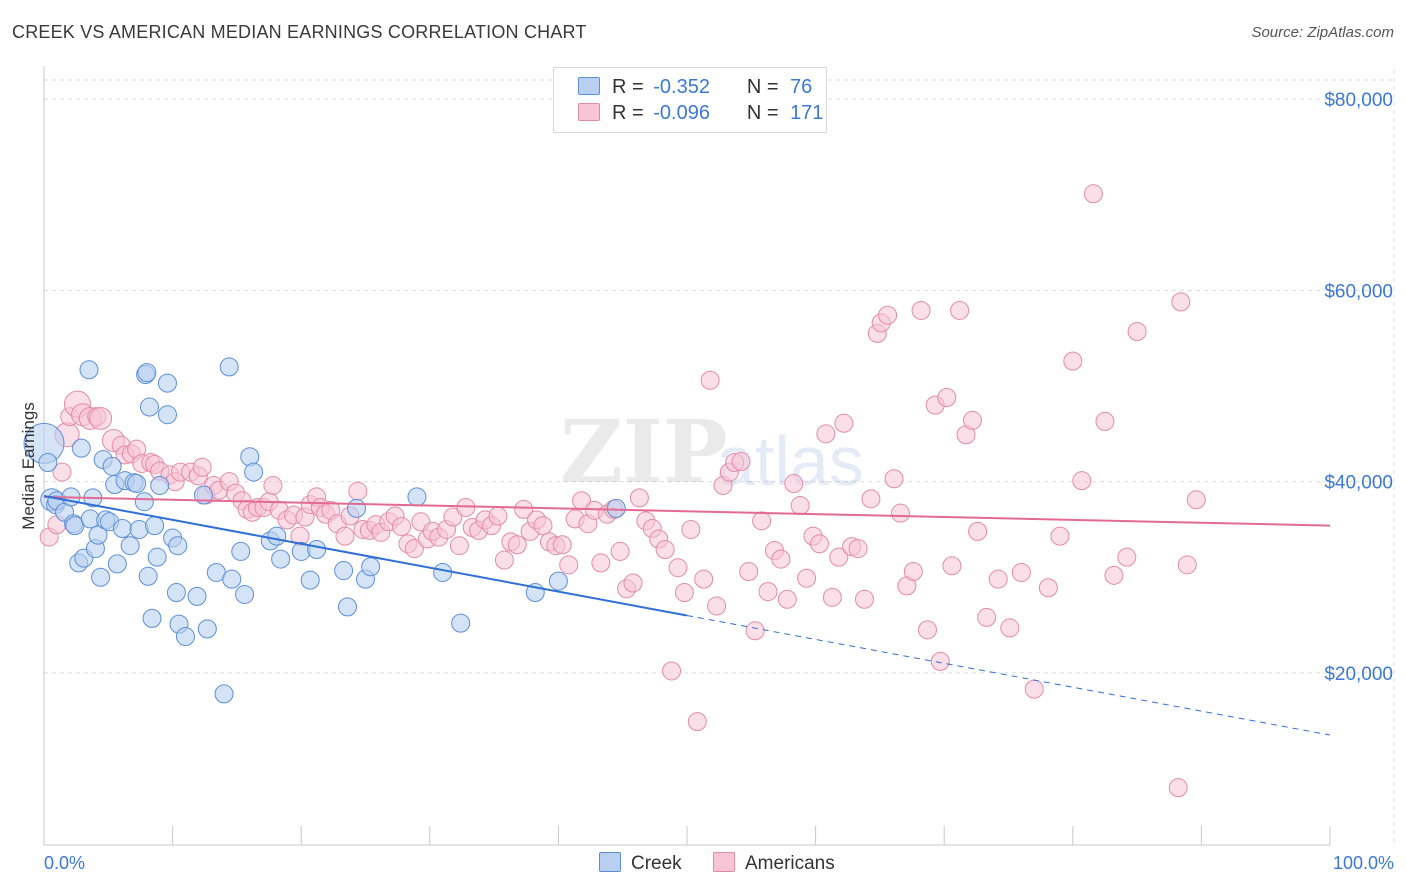 Image resolution: width=1406 pixels, height=892 pixels. Describe the element at coordinates (1358, 100) in the screenshot. I see `y-tick-label: $80,000` at that location.